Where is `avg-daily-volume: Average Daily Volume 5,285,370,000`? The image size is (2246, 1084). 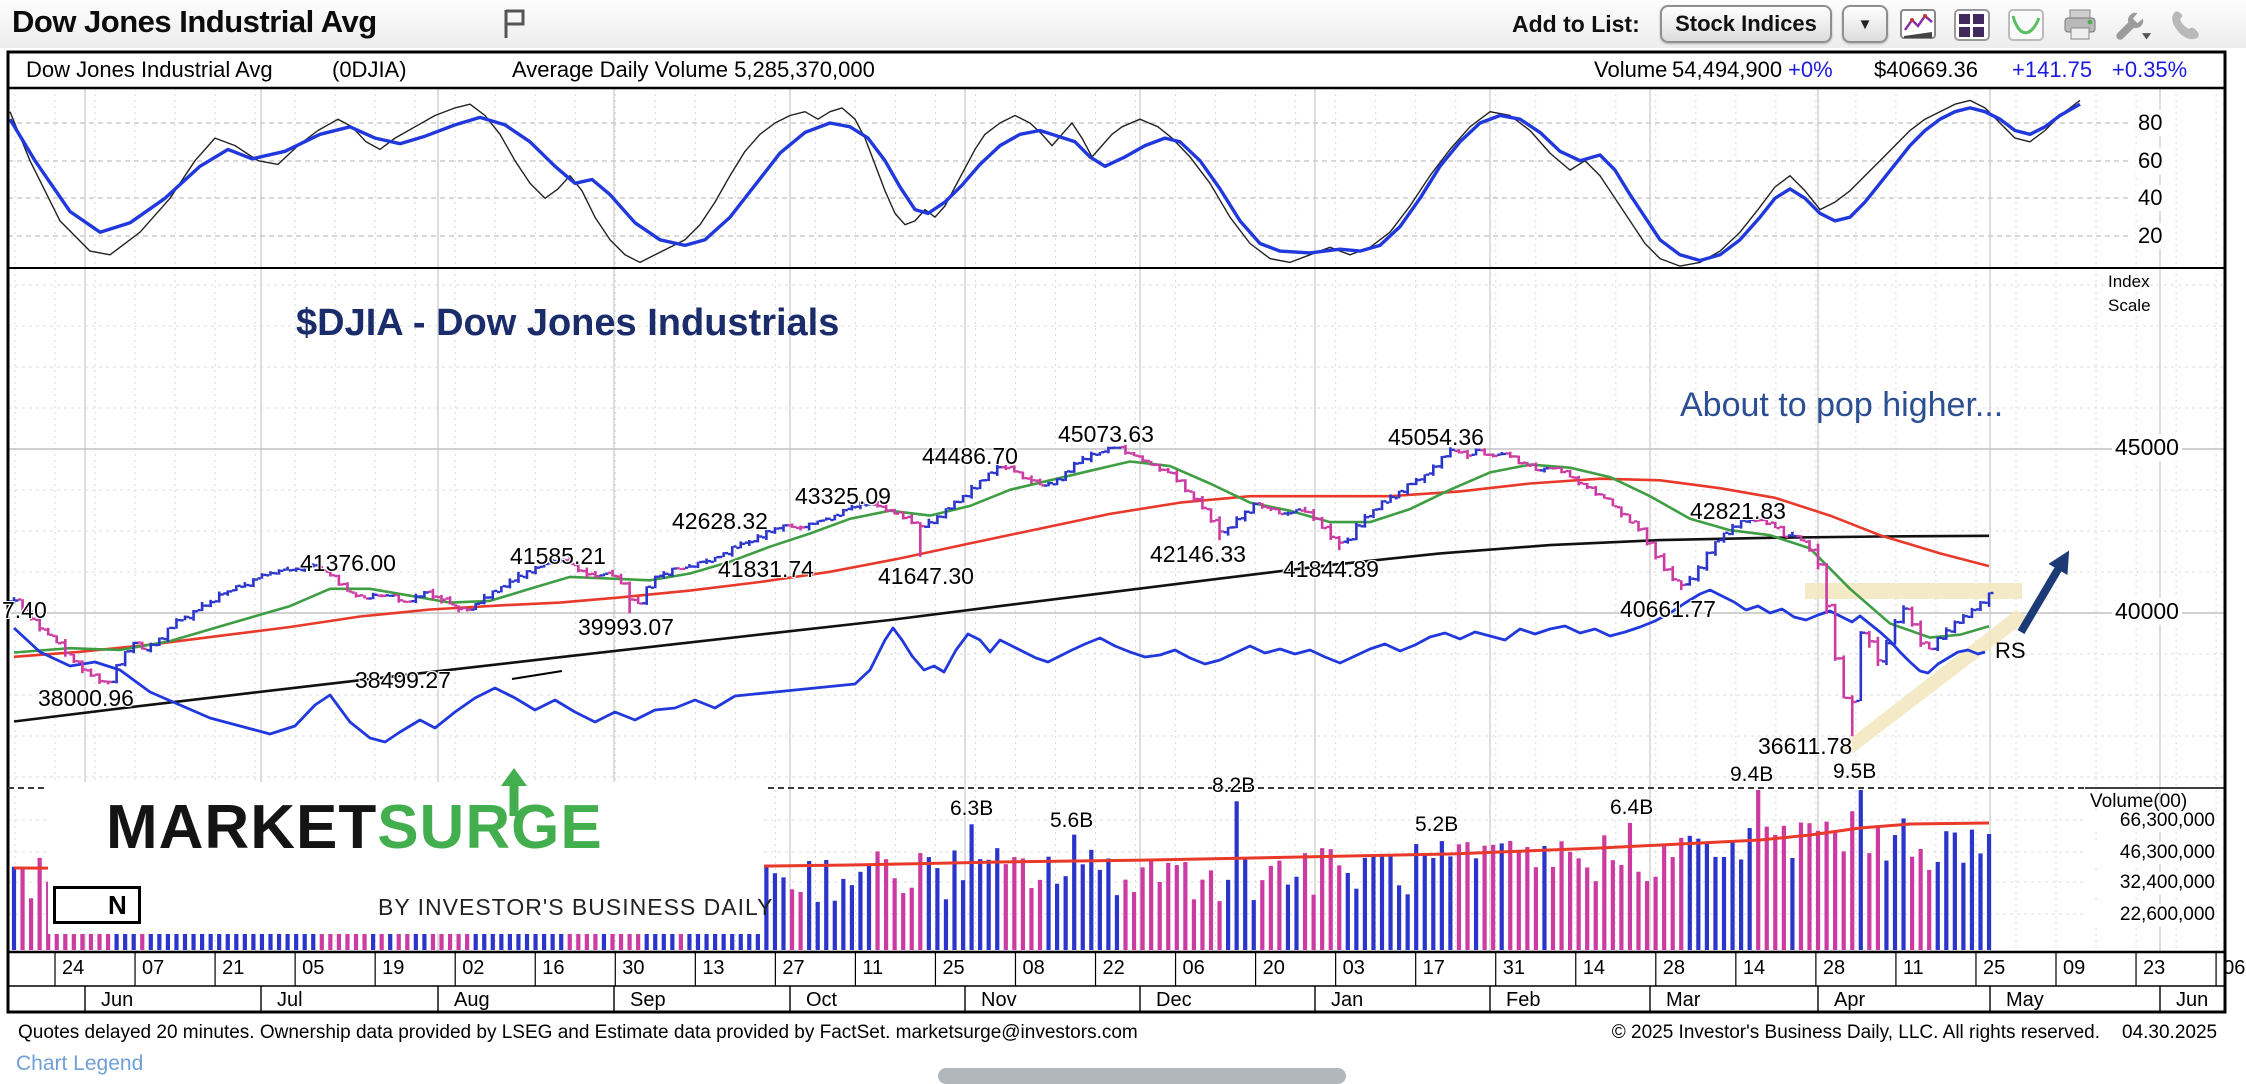
avg-daily-volume: Average Daily Volume 5,285,370,000 is located at coordinates (693, 69).